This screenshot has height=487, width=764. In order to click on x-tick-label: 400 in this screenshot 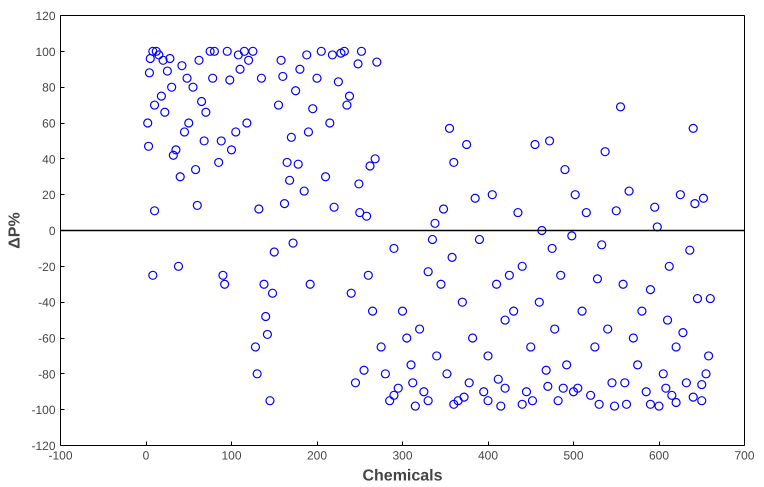, I will do `click(488, 455)`.